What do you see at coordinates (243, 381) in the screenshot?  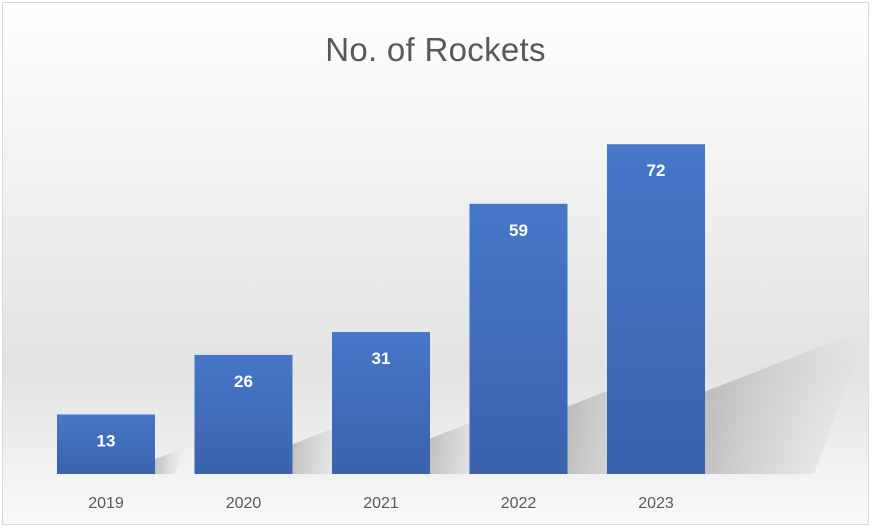 I see `data-label-2020: 26` at bounding box center [243, 381].